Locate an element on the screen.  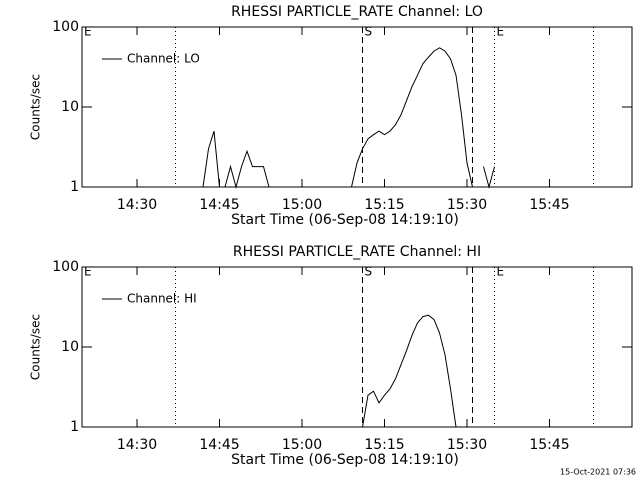
chart-title: RHESSI PARTICLE_RATE Channel: HI is located at coordinates (357, 252).